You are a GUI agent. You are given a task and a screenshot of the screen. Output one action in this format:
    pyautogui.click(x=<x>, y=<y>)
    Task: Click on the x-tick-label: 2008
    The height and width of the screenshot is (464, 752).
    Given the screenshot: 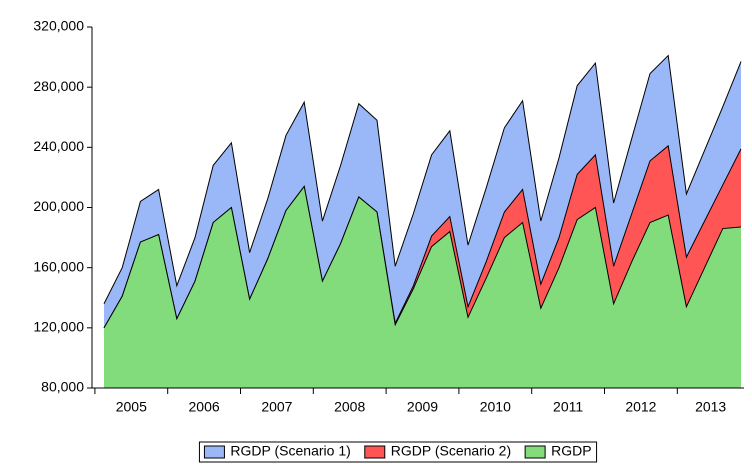 What is the action you would take?
    pyautogui.click(x=349, y=407)
    